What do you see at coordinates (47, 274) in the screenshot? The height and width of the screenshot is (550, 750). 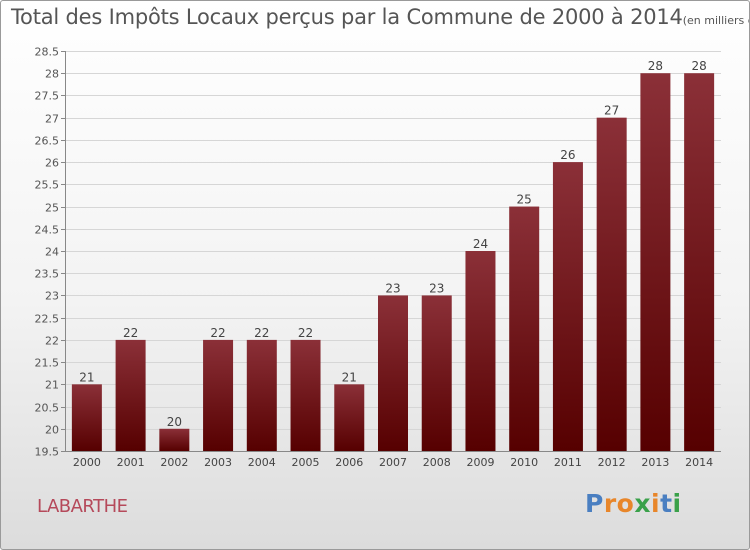 I see `y-tick-label: 23.5` at bounding box center [47, 274].